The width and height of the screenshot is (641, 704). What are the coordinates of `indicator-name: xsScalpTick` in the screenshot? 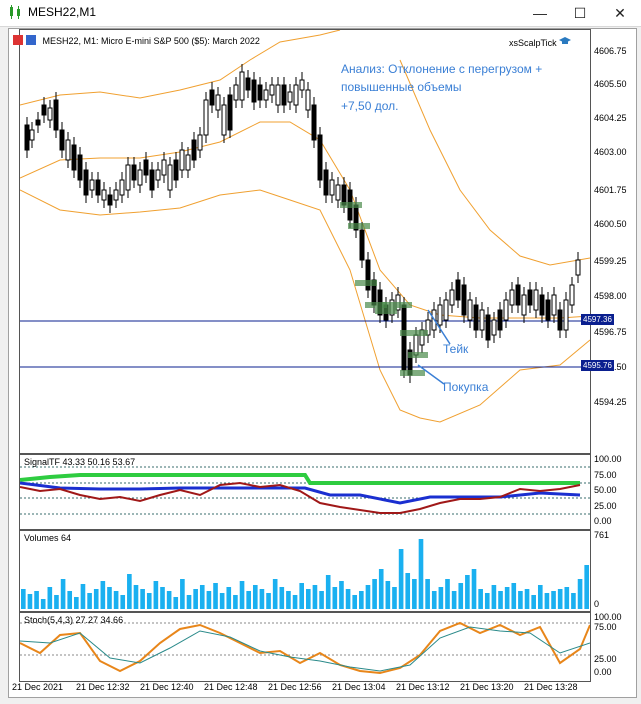 It's located at (533, 43).